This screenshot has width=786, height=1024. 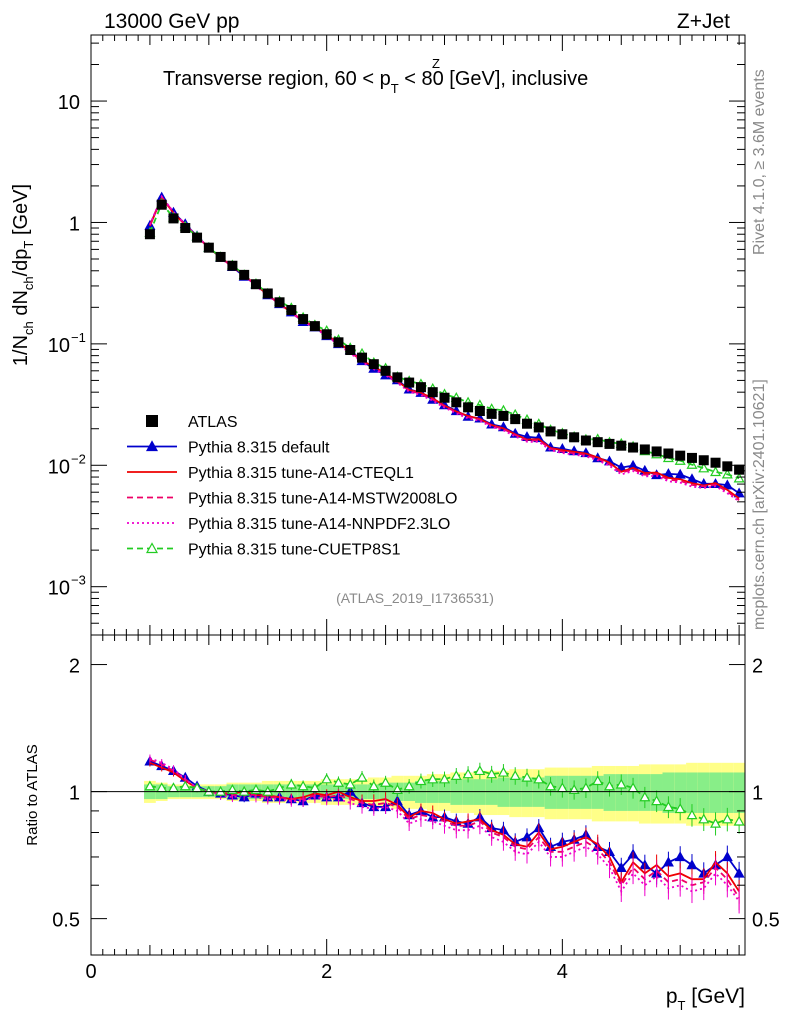 I want to click on process-label: Z+Jet, so click(x=703, y=21).